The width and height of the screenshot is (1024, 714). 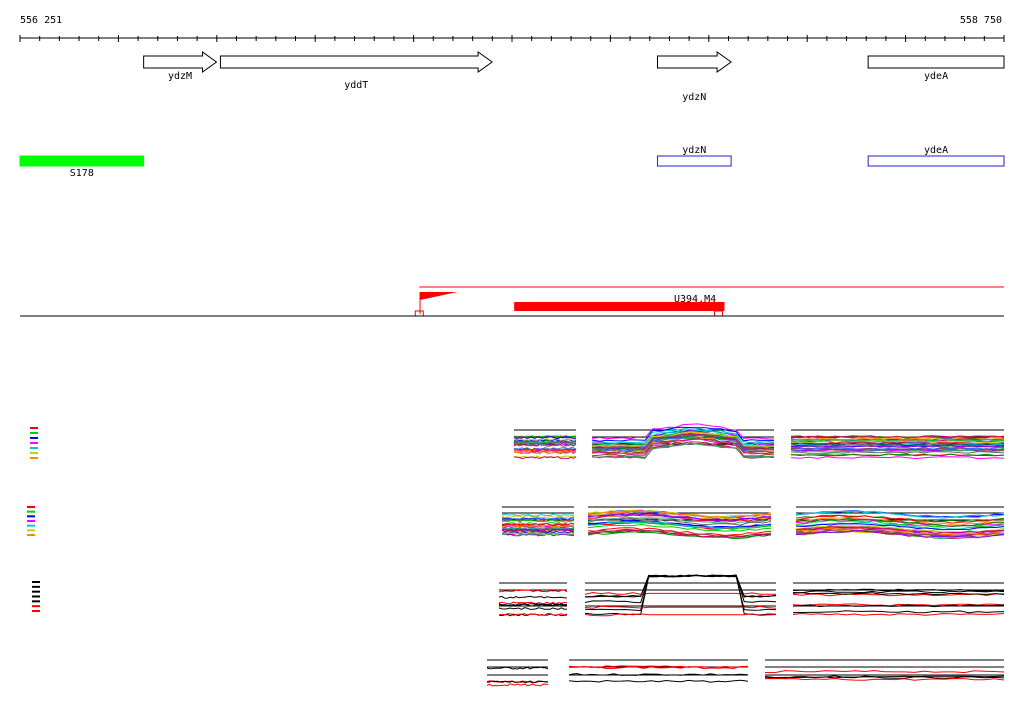 I want to click on gene-box-ydeA, so click(x=936, y=62).